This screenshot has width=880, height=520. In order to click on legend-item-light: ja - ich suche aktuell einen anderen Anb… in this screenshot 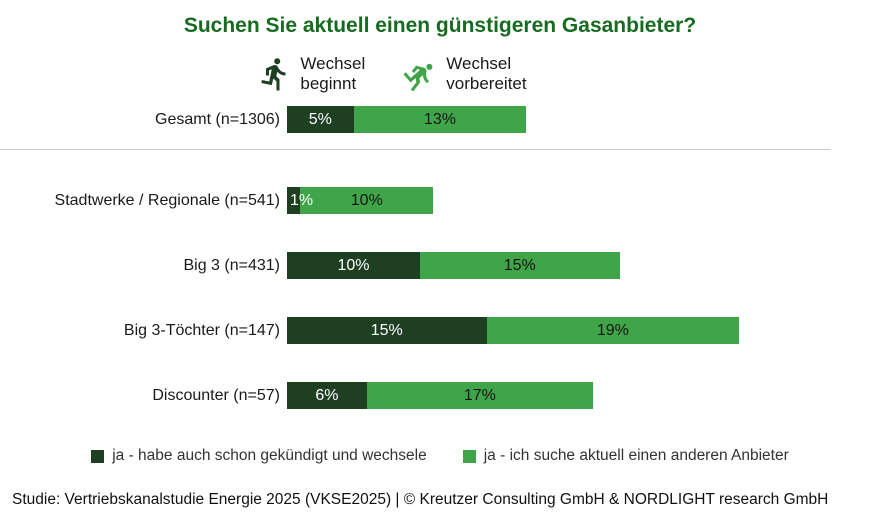, I will do `click(625, 456)`.